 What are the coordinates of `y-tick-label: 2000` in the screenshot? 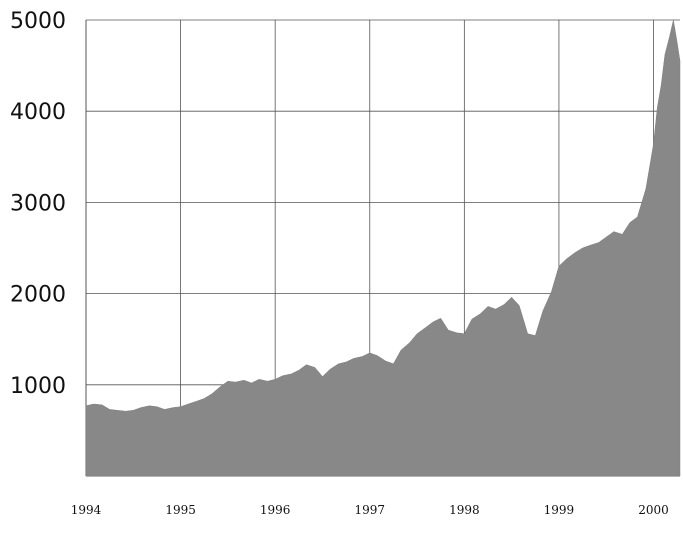 It's located at (38, 295).